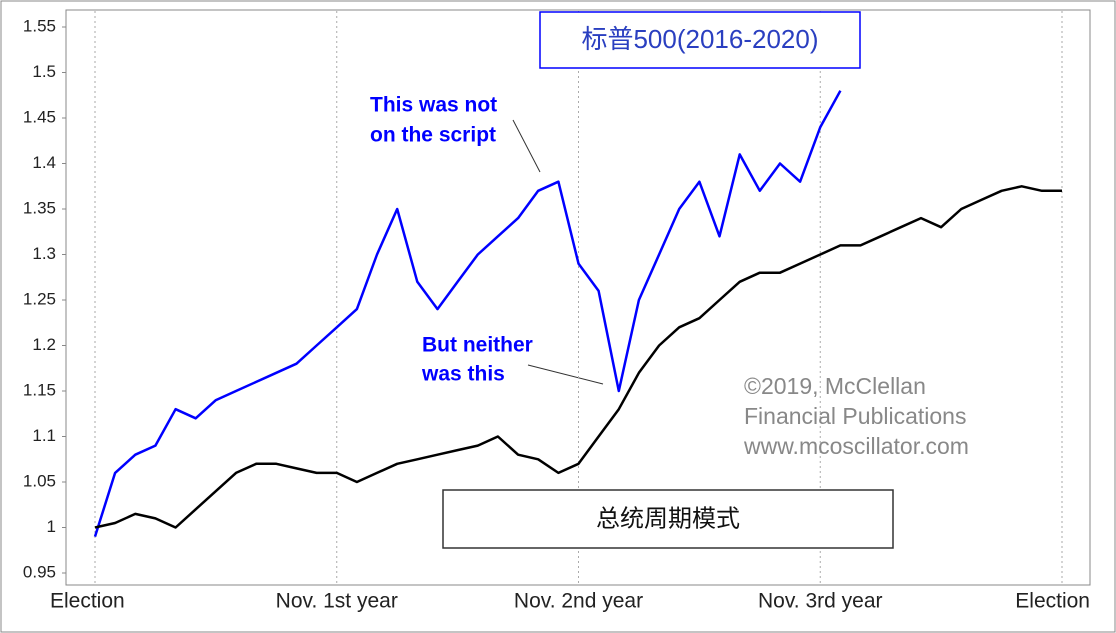 This screenshot has width=1116, height=633. Describe the element at coordinates (578, 601) in the screenshot. I see `x-tick-label: Nov. 2nd year` at that location.